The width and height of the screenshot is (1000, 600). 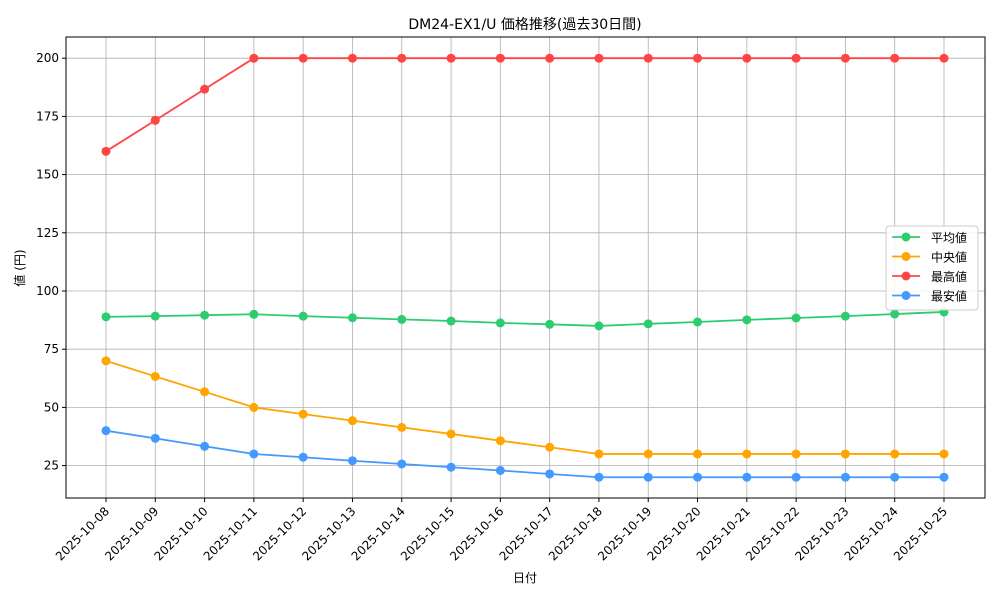 I want to click on legend-label: 平均値, so click(x=949, y=237).